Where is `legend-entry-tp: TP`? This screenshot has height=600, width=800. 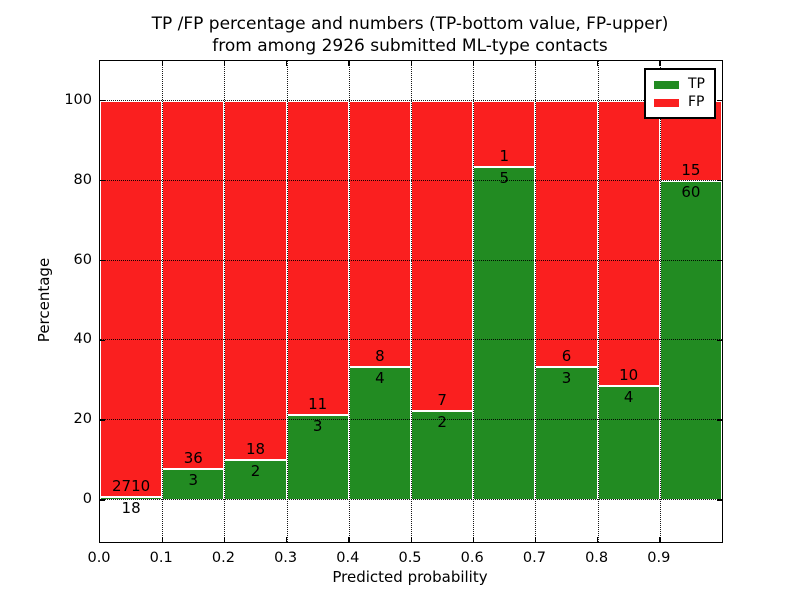 legend-entry-tp: TP is located at coordinates (679, 84).